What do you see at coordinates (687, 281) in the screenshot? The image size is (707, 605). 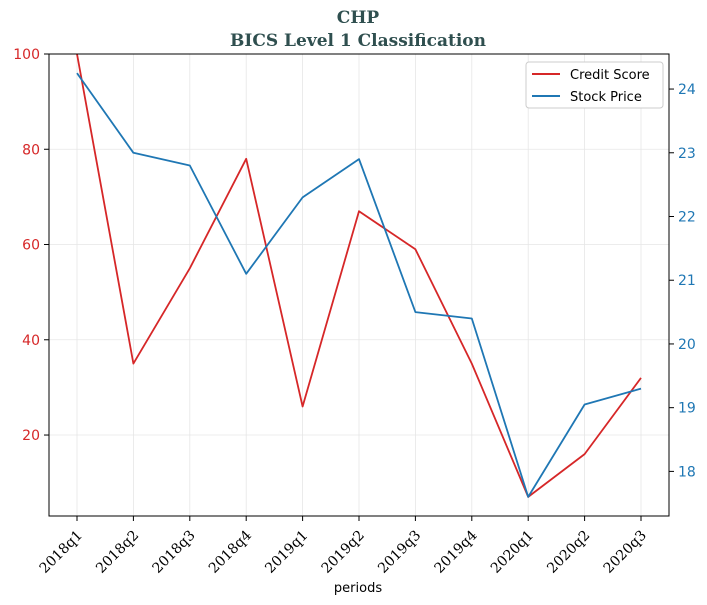 I see `right-tick-label: 21` at bounding box center [687, 281].